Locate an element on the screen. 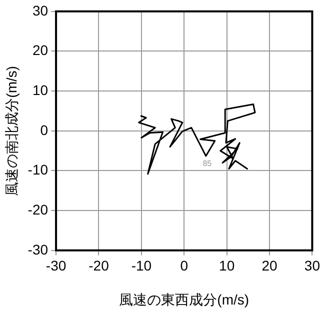 Image resolution: width=323 pixels, height=313 pixels. annotation: 85 is located at coordinates (207, 163).